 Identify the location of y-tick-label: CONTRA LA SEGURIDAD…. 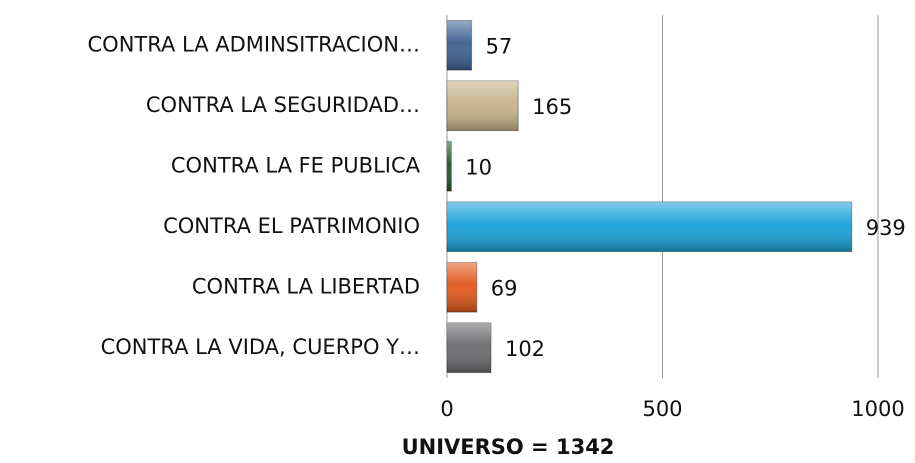
(283, 105).